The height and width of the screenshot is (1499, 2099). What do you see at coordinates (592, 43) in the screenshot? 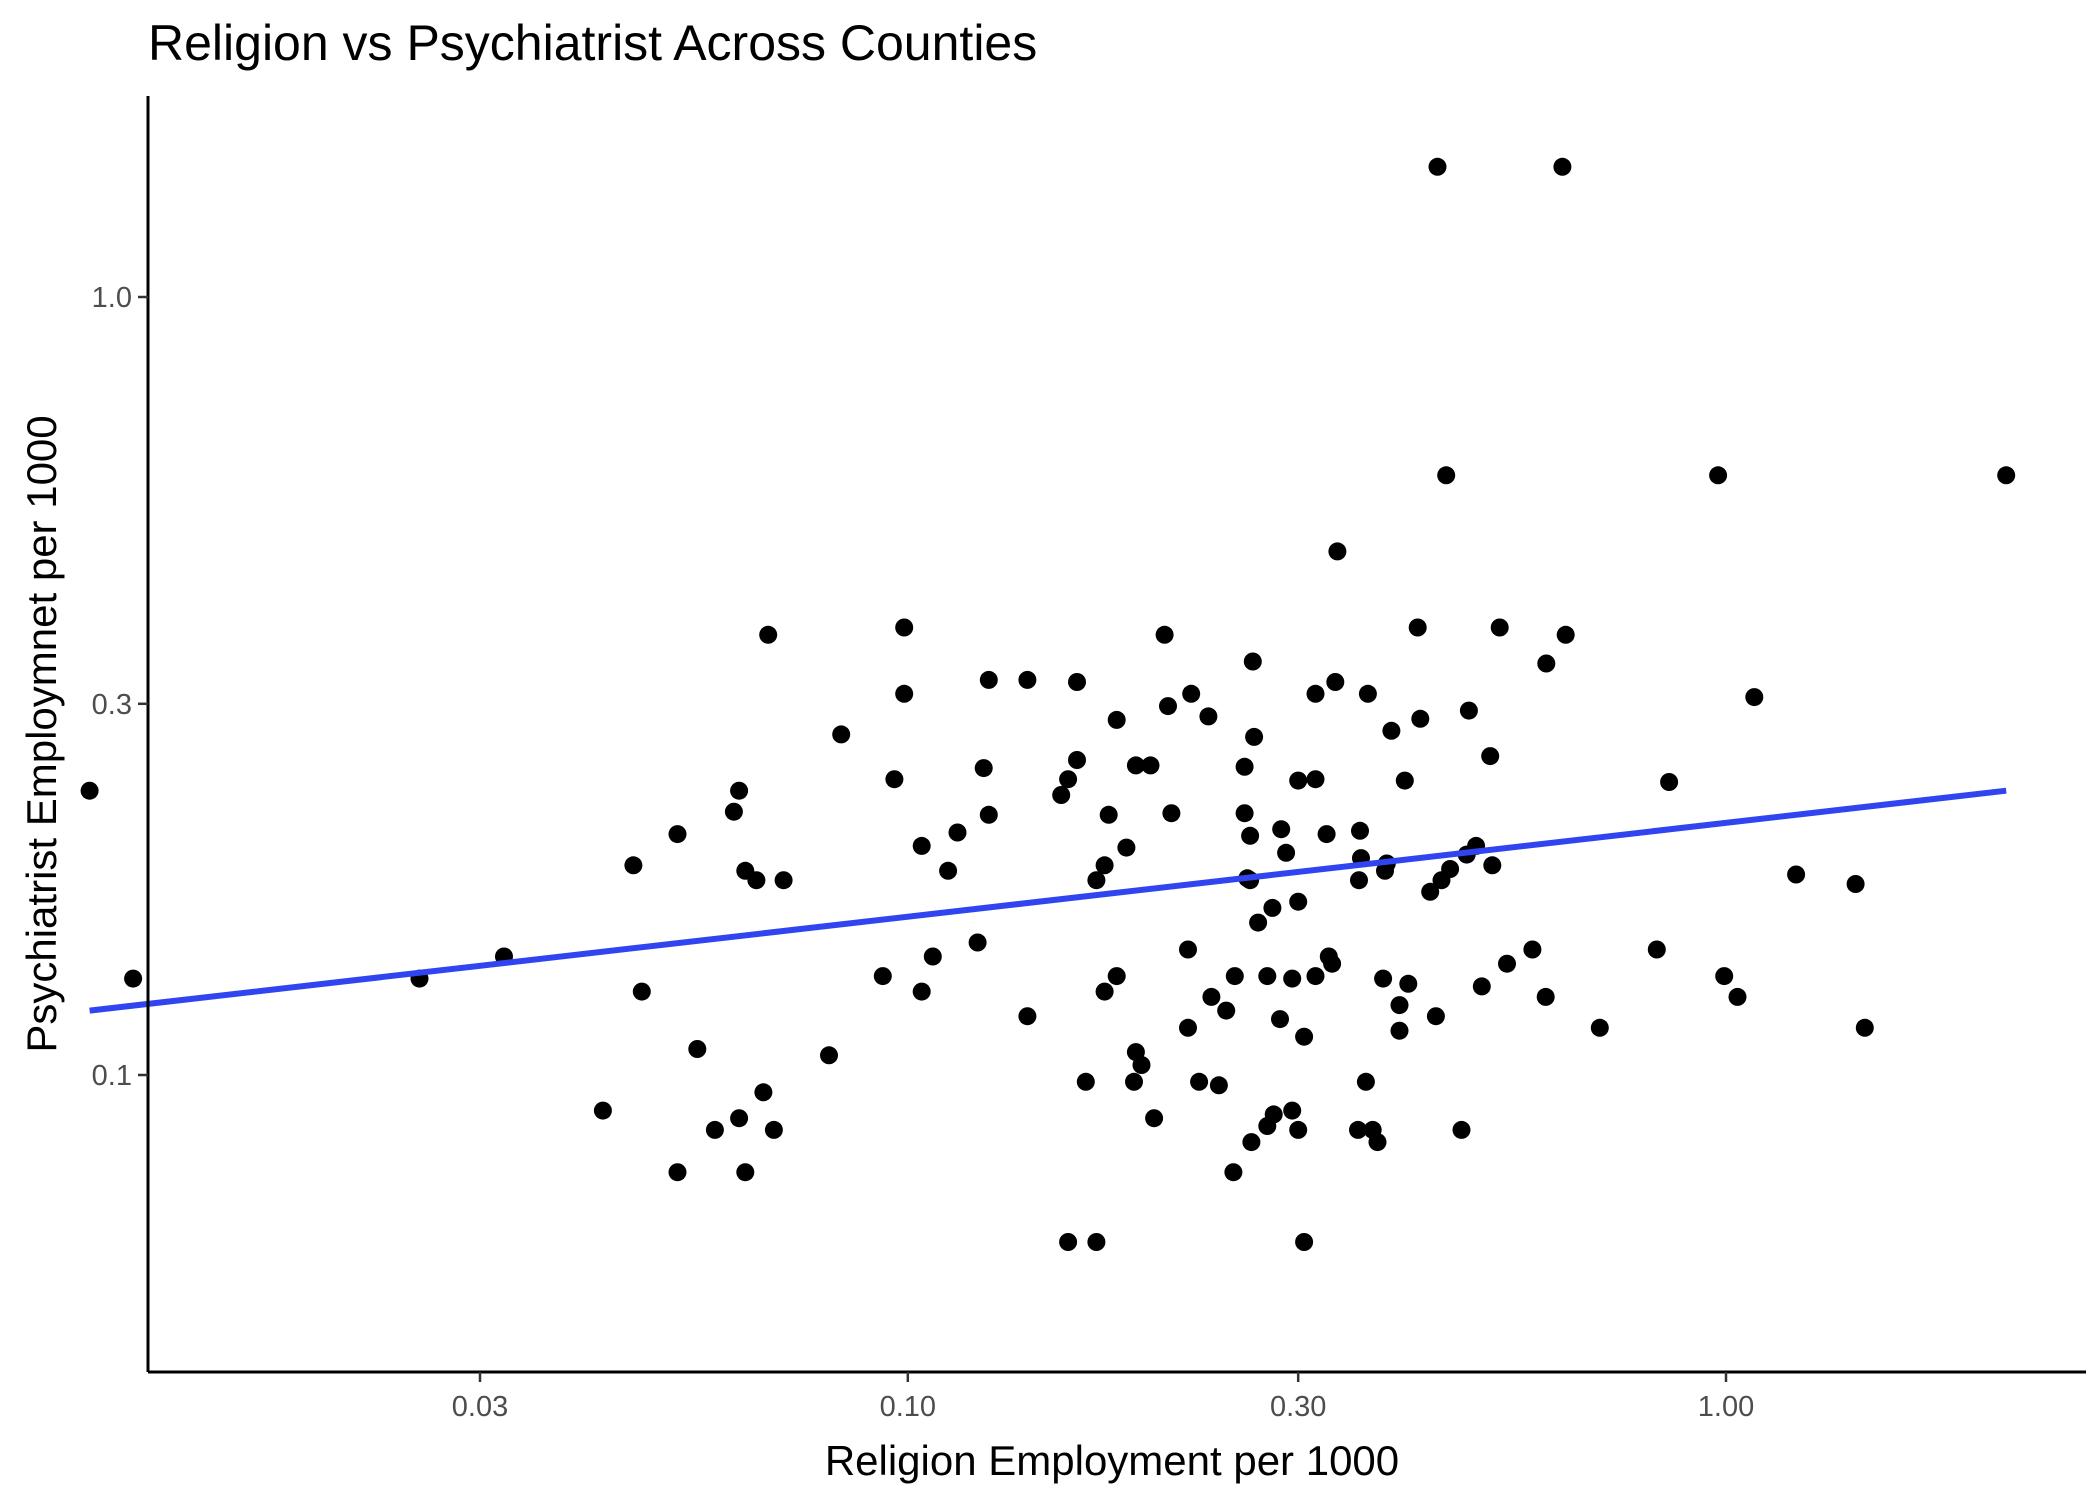
I see `chart-title: Religion vs Psychiatrist Across Counties` at bounding box center [592, 43].